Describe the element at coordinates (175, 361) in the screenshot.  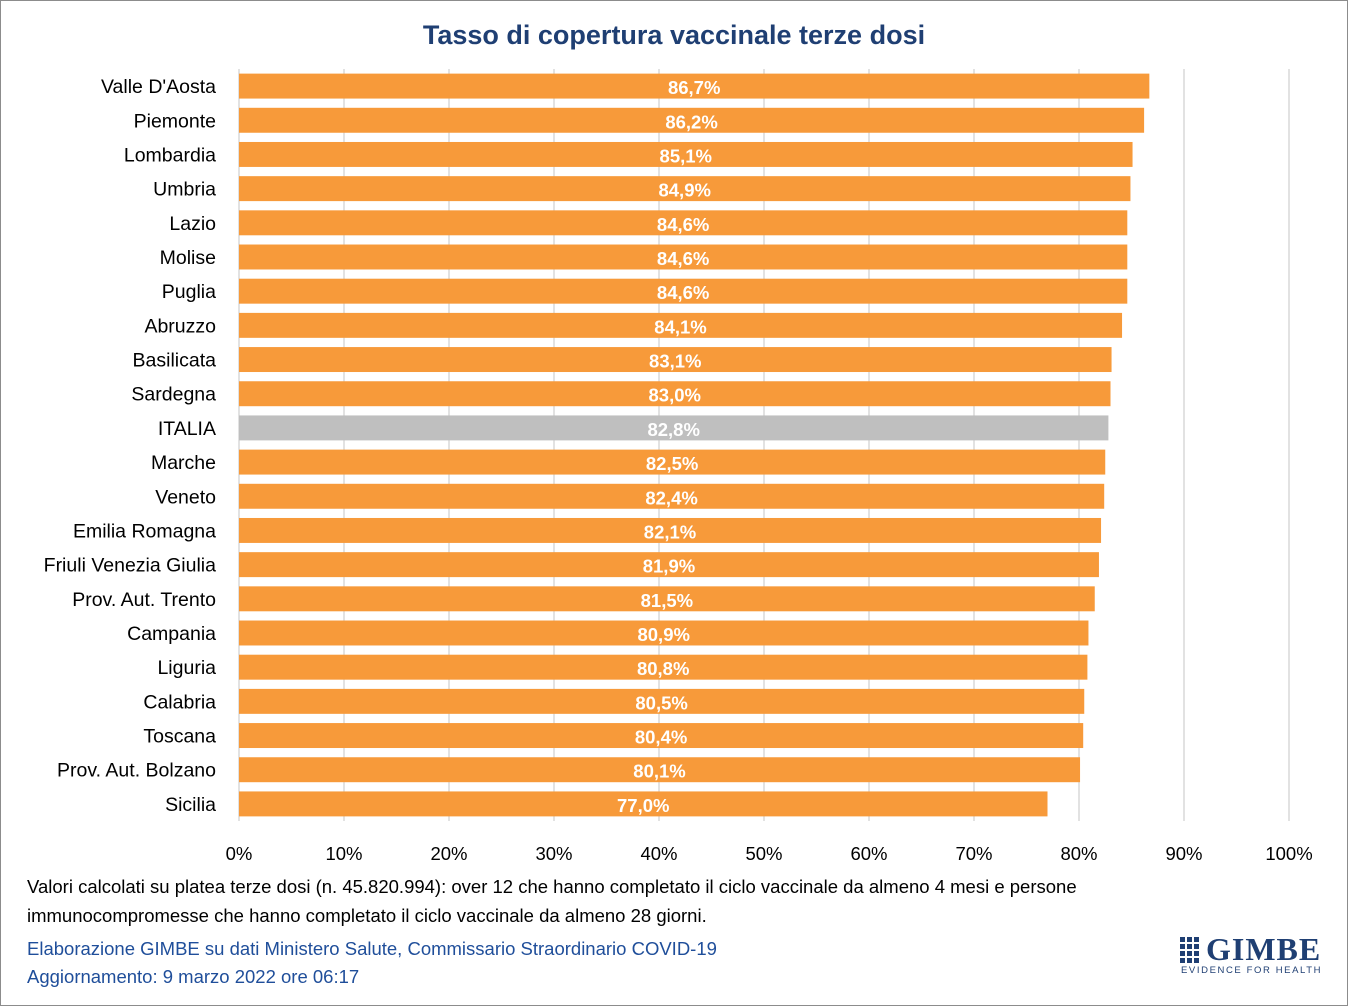
I see `category-label: Basilicata` at that location.